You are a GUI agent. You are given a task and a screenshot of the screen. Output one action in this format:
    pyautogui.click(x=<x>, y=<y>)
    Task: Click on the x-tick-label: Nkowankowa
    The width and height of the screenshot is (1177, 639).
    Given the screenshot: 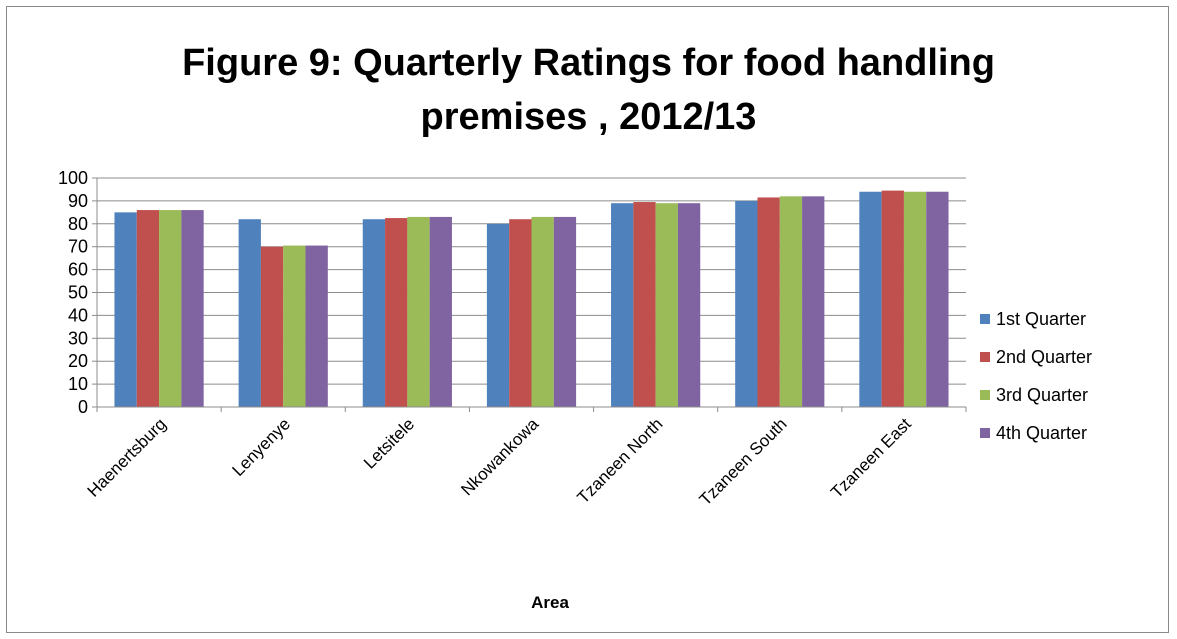 What is the action you would take?
    pyautogui.click(x=499, y=456)
    